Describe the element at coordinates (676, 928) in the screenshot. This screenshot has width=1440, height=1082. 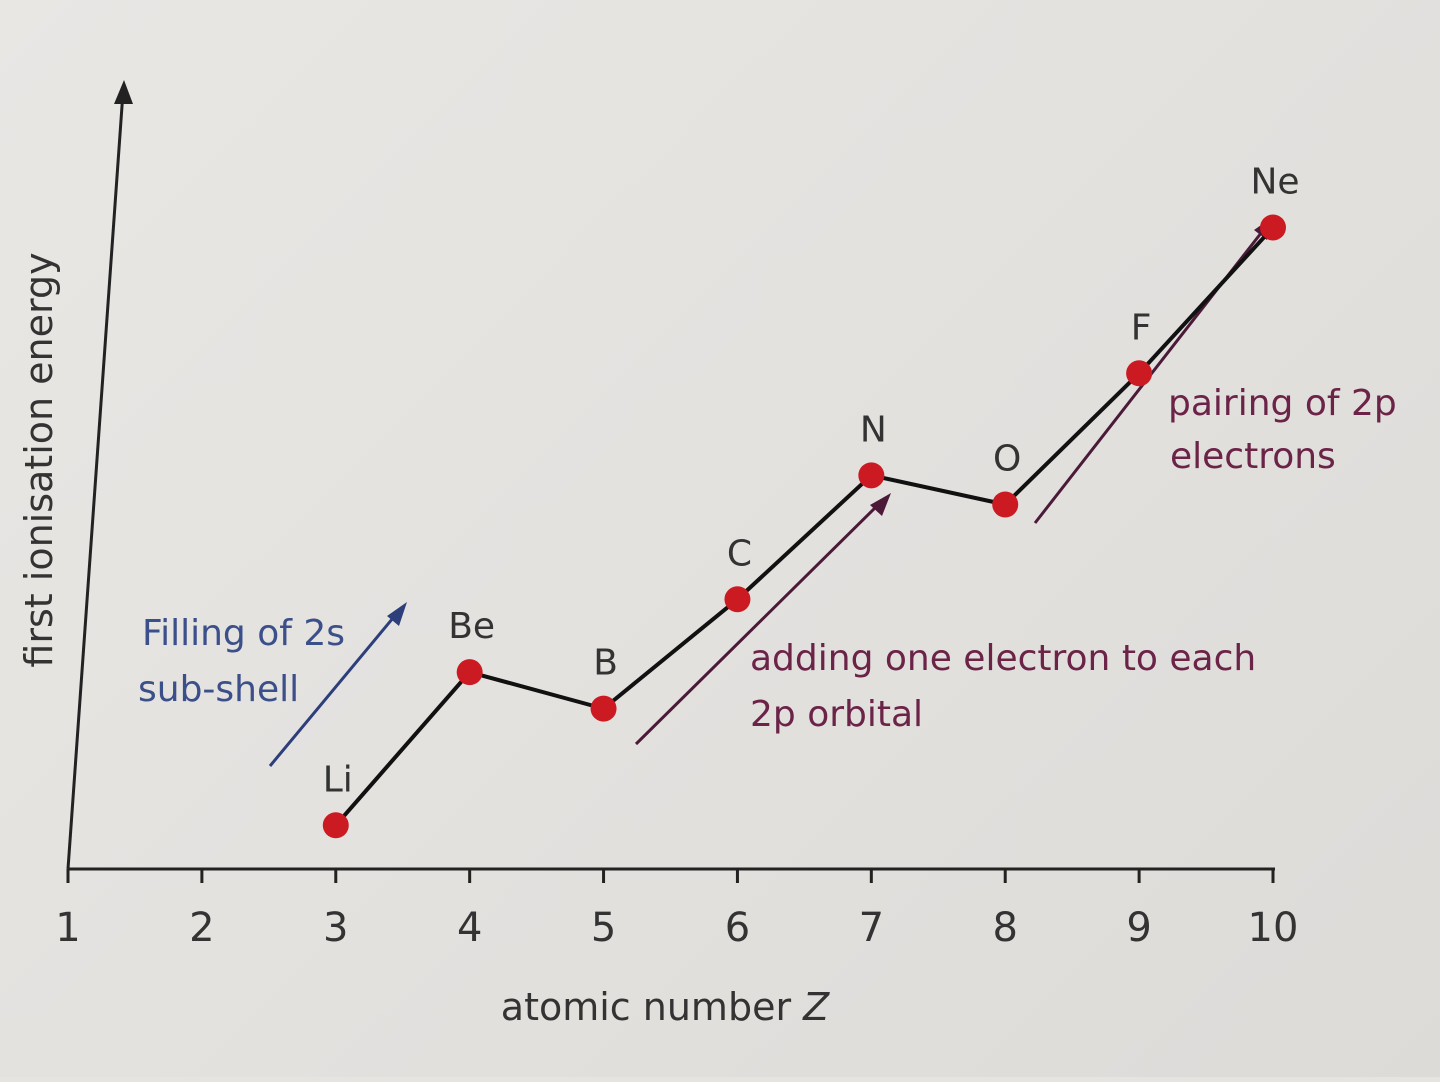
I see `x-axis-tick-labels: 1 2 3 4 5 6 7 8 9 10` at that location.